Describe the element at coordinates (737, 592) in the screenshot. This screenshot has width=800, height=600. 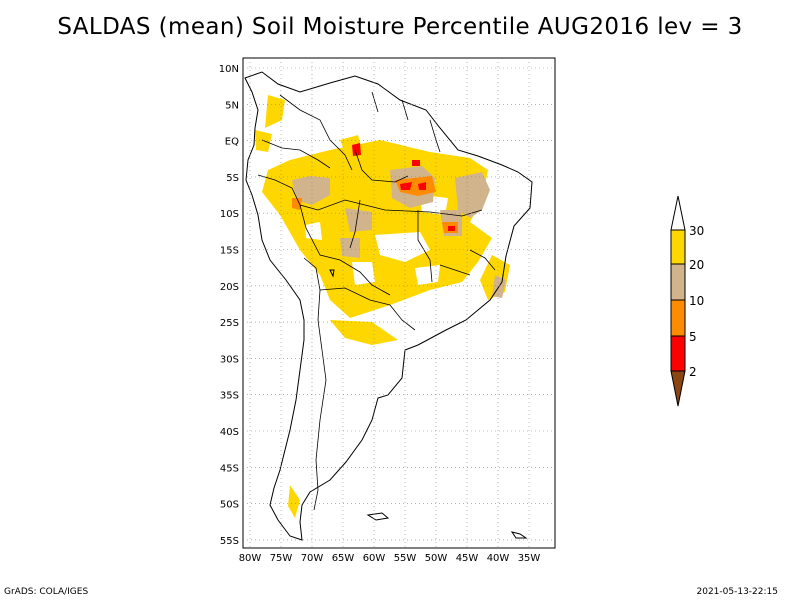
I see `footer-timestamp: 2021-05-13-22:15` at that location.